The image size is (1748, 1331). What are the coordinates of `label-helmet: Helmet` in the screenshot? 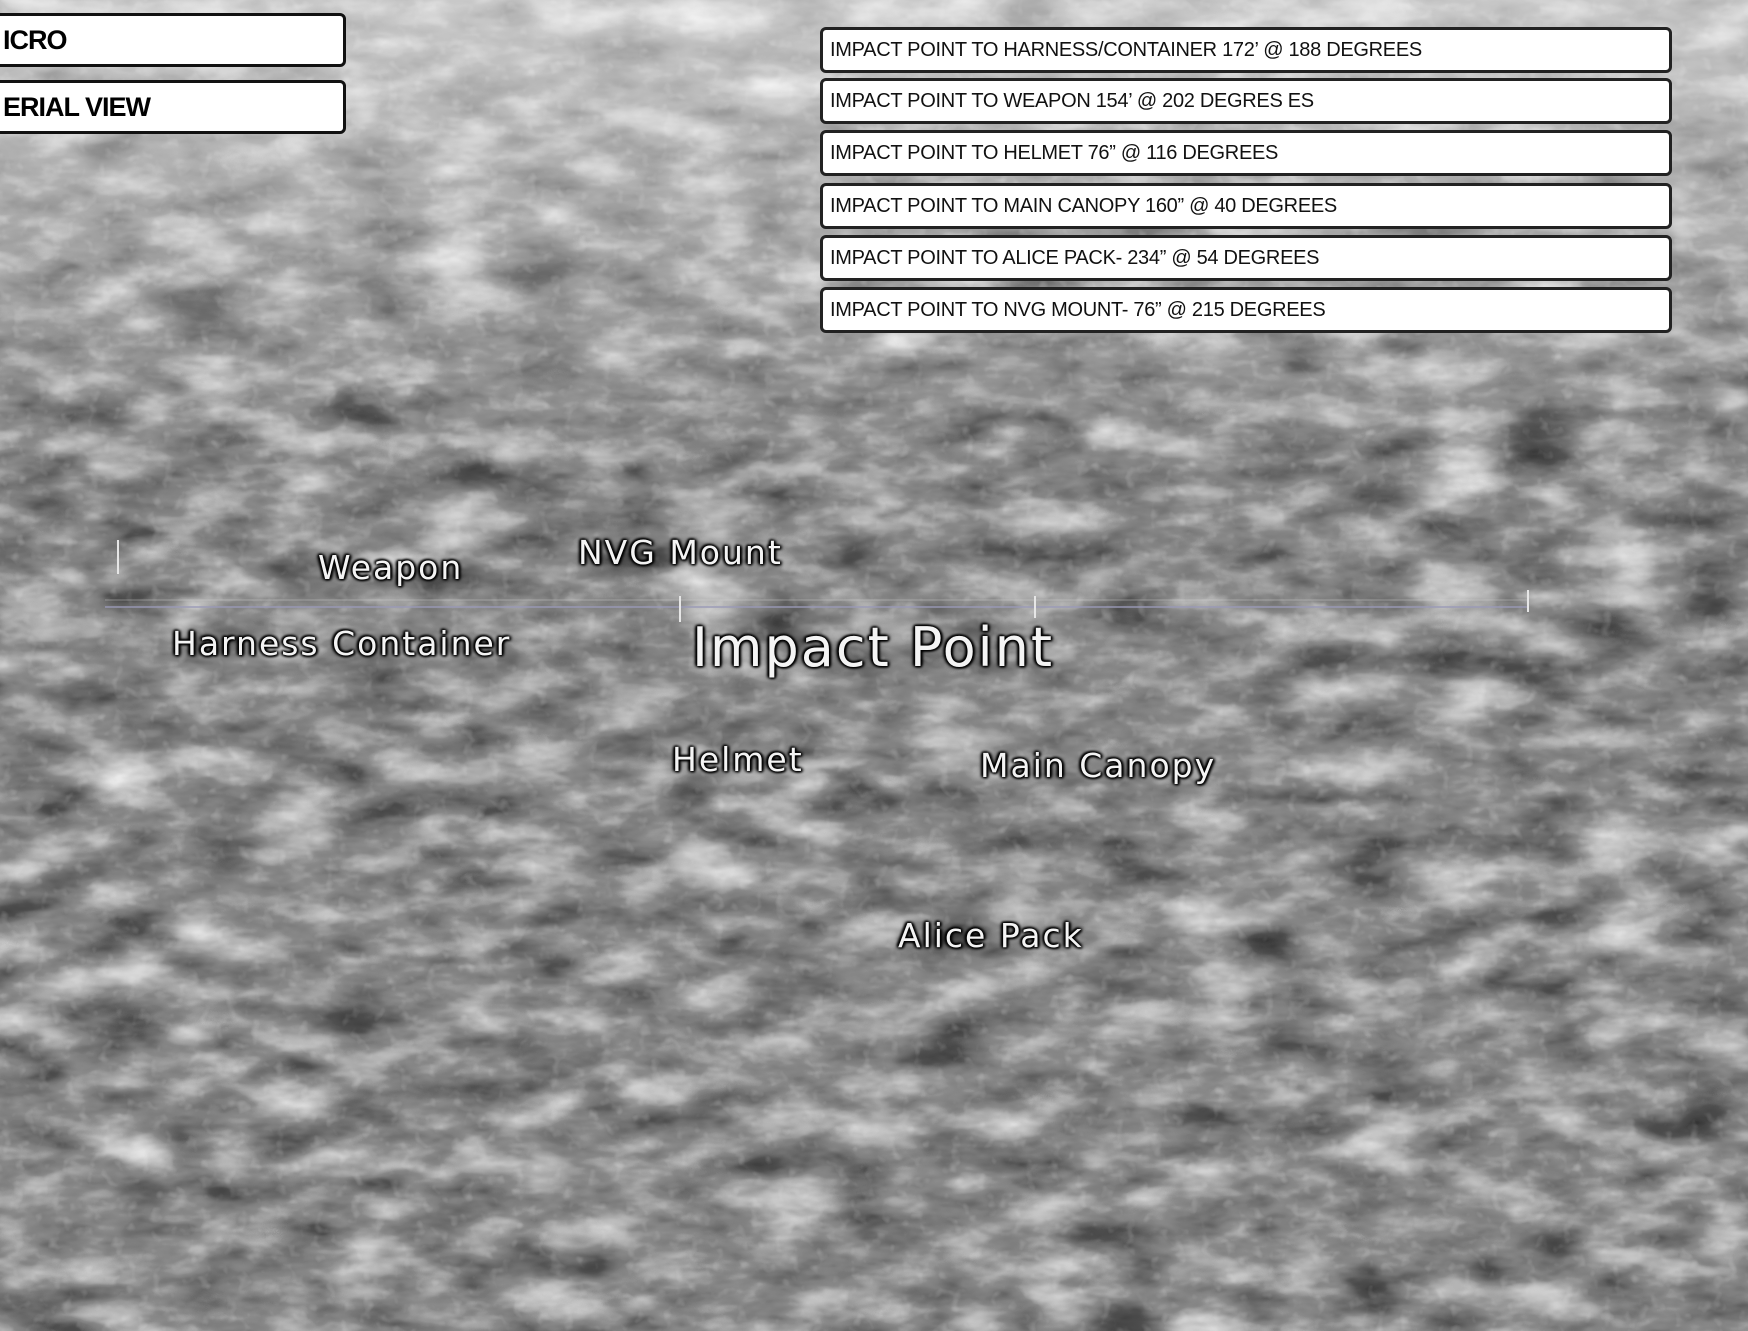 It's located at (738, 759).